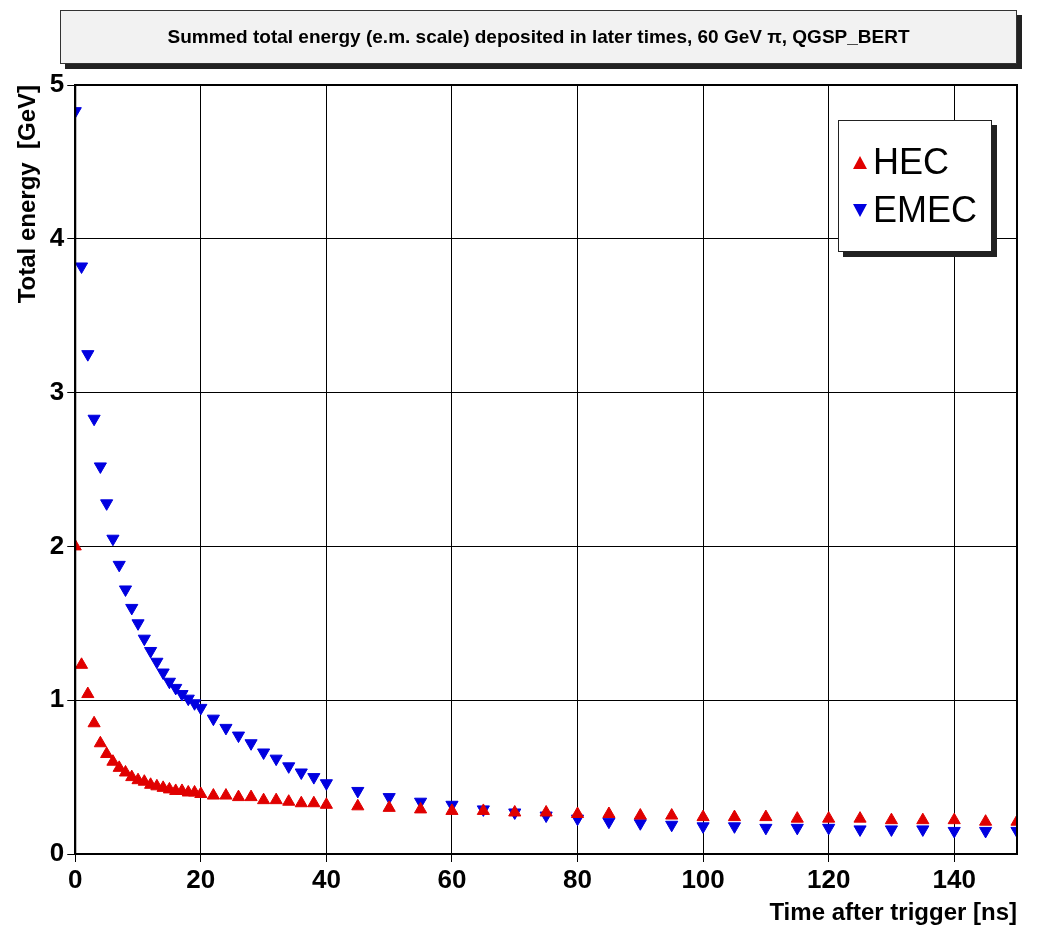  Describe the element at coordinates (201, 878) in the screenshot. I see `x-tick-label: 20` at that location.